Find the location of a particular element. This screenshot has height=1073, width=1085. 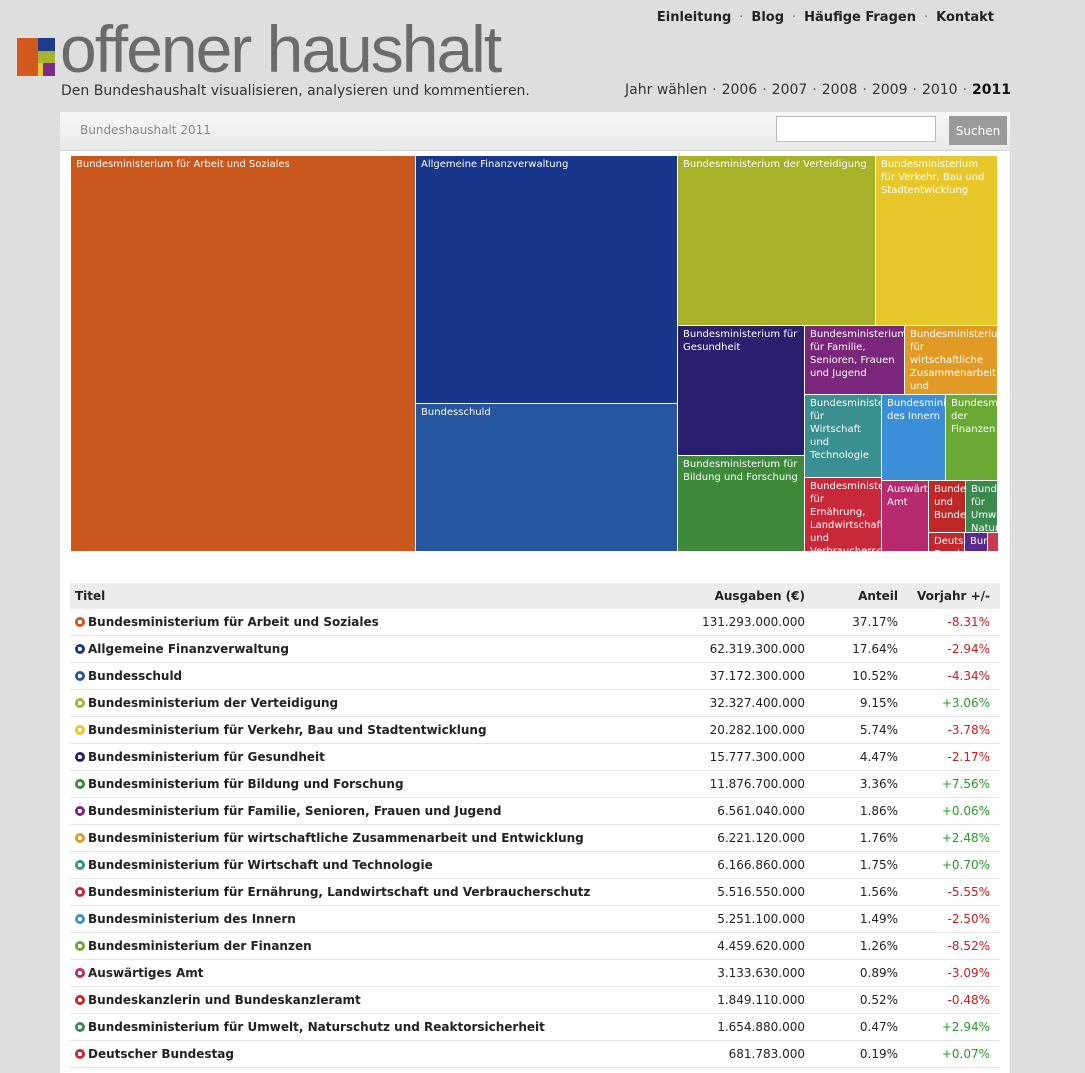

row-title-text: Bundesschuld is located at coordinates (135, 676).